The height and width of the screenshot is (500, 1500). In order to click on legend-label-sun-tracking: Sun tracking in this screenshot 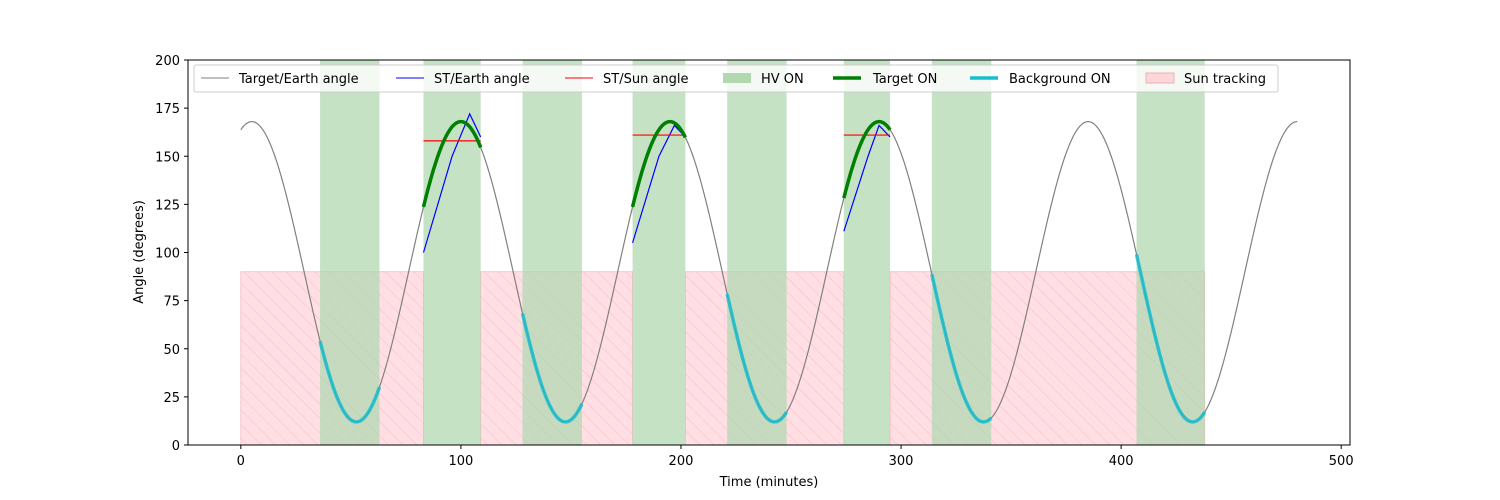, I will do `click(1225, 79)`.